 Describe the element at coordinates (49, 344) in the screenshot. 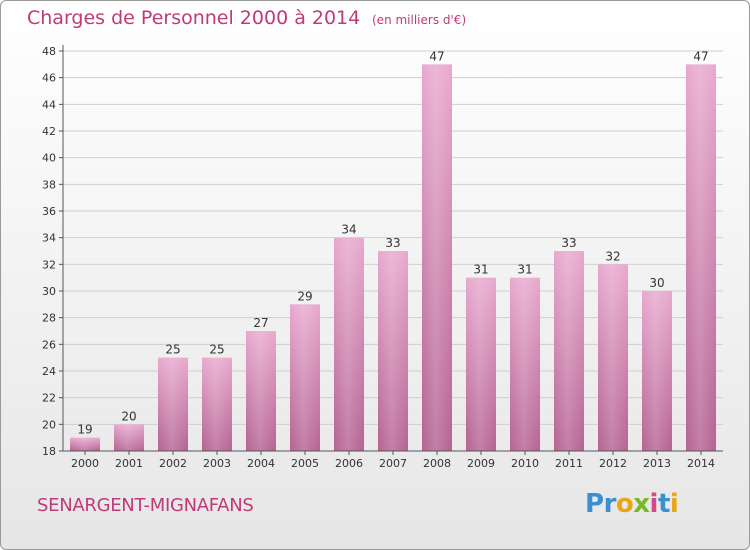

I see `y-tick-label: 26` at that location.